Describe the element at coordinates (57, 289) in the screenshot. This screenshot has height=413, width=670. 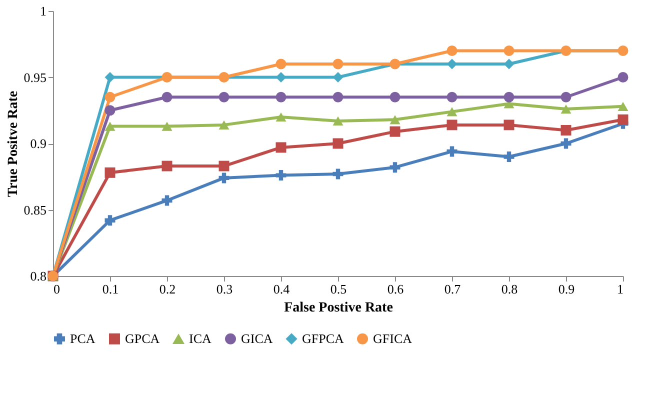
I see `x-tick-label: 0` at that location.